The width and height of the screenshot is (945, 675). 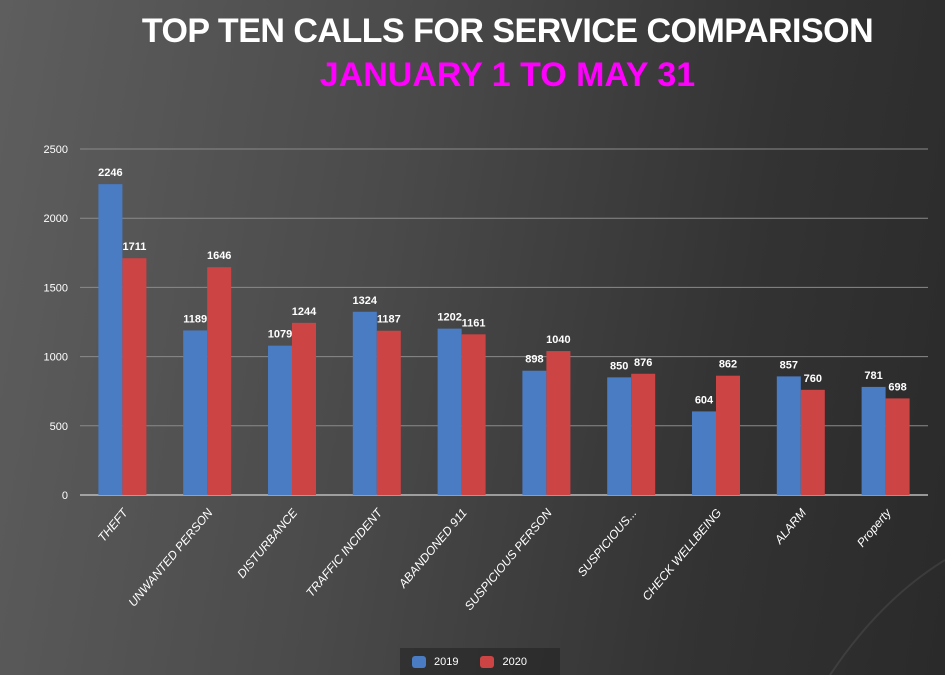 What do you see at coordinates (534, 360) in the screenshot?
I see `data-label: 898` at bounding box center [534, 360].